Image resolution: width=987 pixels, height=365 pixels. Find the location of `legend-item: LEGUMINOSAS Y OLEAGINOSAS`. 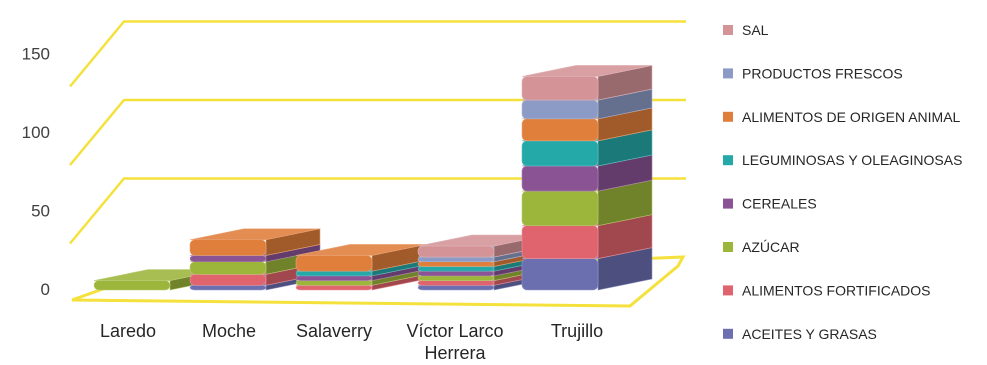

legend-item: LEGUMINOSAS Y OLEAGINOSAS is located at coordinates (842, 160).